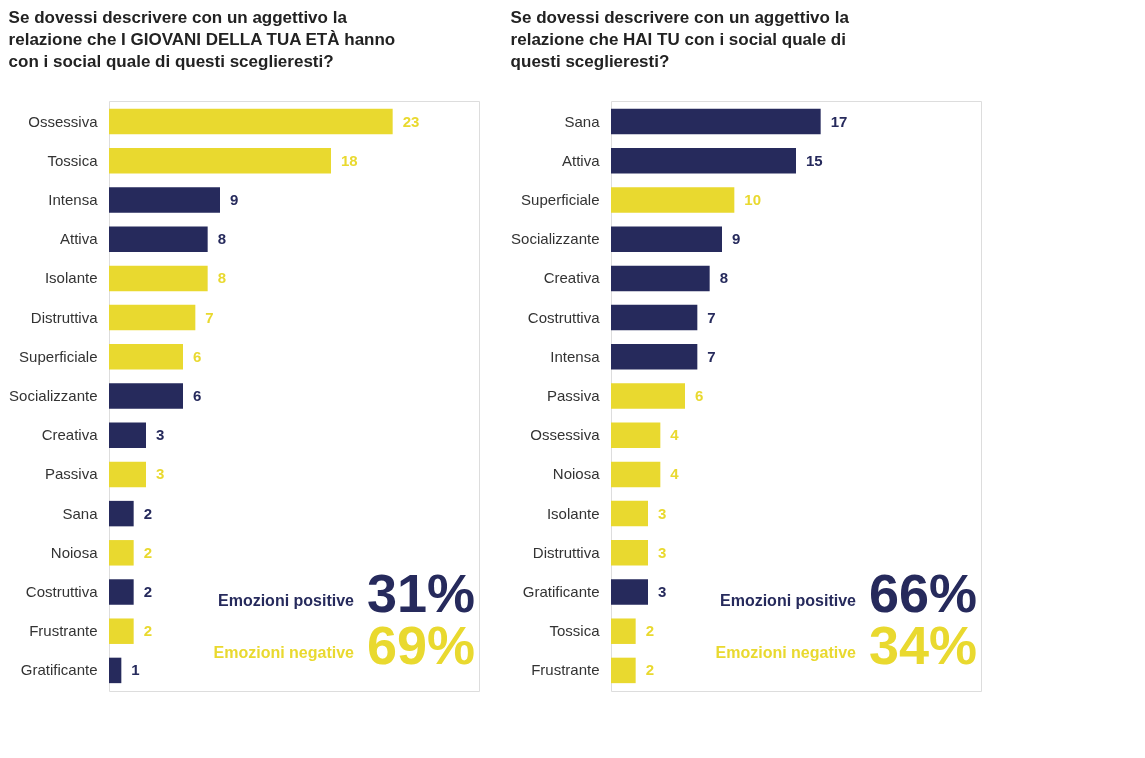 This screenshot has width=1145, height=758. I want to click on data-label: 15, so click(814, 160).